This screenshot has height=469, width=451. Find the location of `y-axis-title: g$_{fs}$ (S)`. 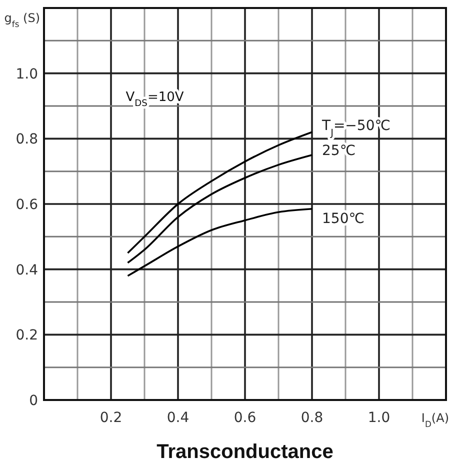

y-axis-title: g$_{fs}$ (S) is located at coordinates (22, 20).